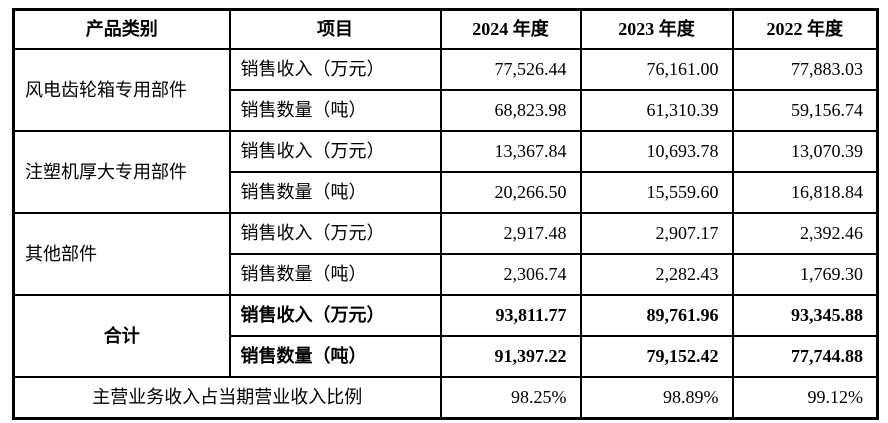  Describe the element at coordinates (510, 192) in the screenshot. I see `value-2024: 20,266.50` at that location.